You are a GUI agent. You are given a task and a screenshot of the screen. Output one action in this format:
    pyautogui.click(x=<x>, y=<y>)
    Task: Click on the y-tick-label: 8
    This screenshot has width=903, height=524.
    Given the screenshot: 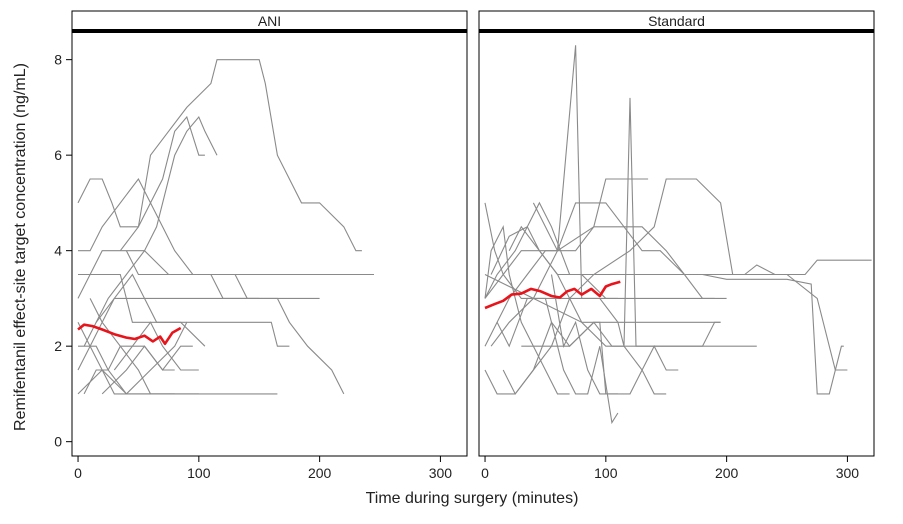 What is the action you would take?
    pyautogui.click(x=58, y=60)
    